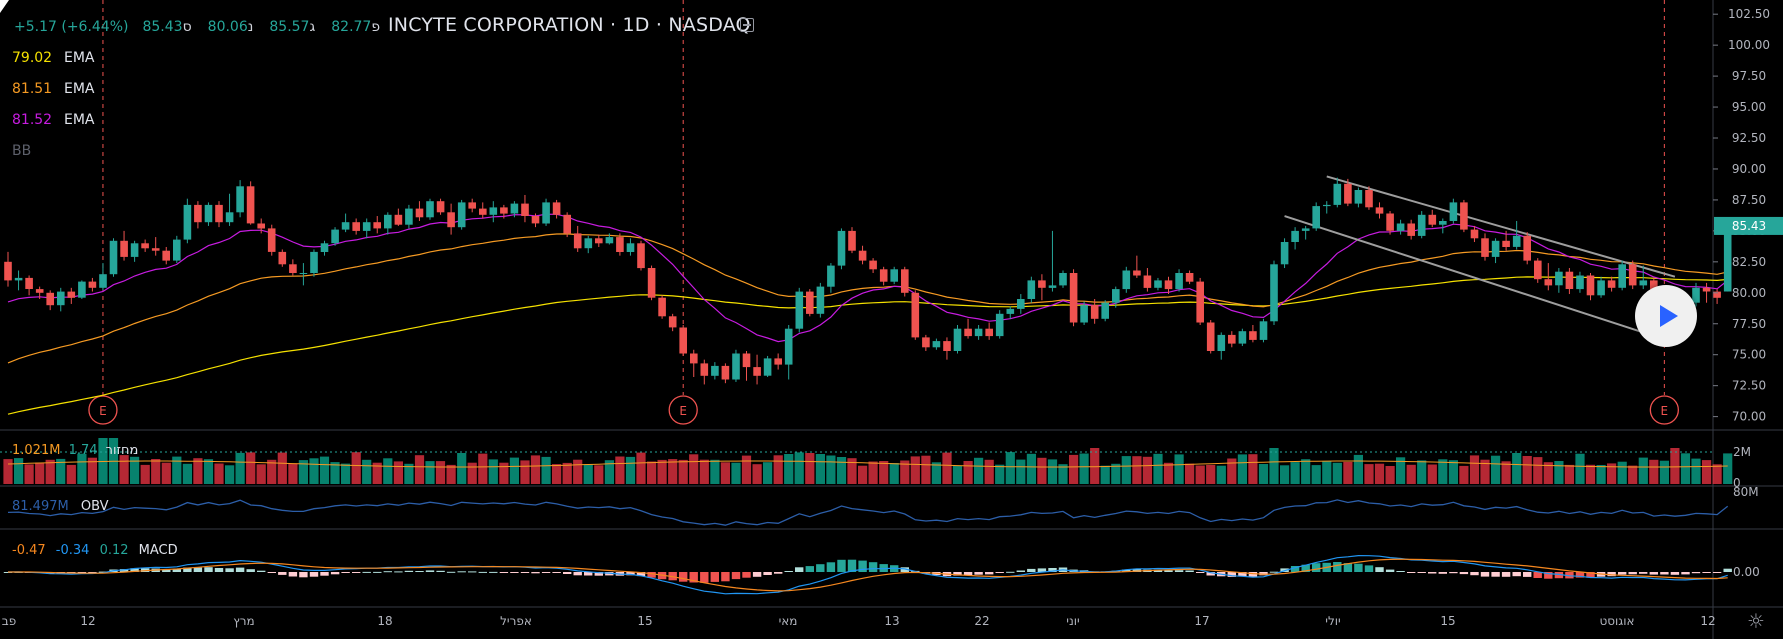 Image resolution: width=1783 pixels, height=639 pixels. What do you see at coordinates (95, 550) in the screenshot?
I see `macd-legend: -0.47 -0.34 0.12 MACD` at bounding box center [95, 550].